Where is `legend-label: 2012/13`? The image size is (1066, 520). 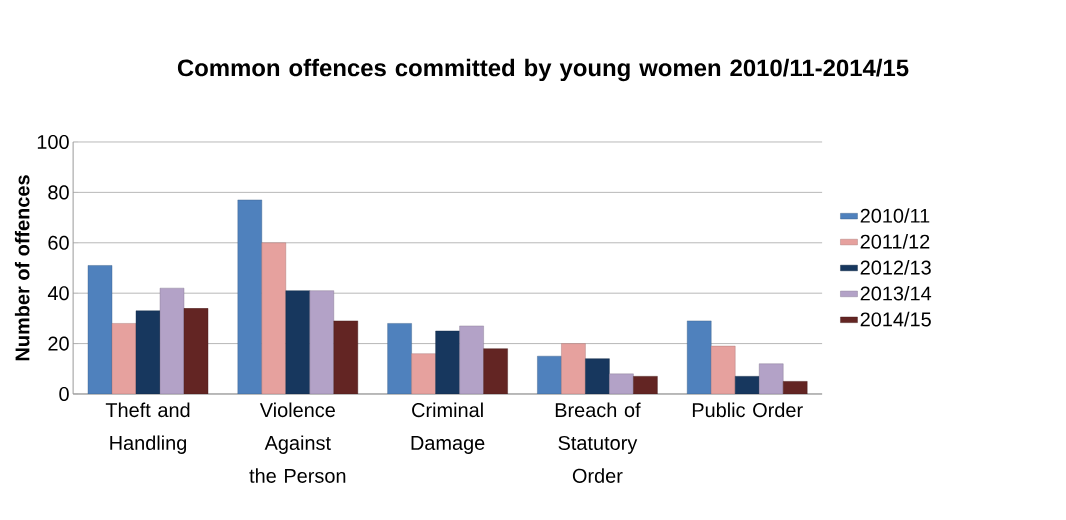
legend-label: 2012/13 is located at coordinates (895, 267).